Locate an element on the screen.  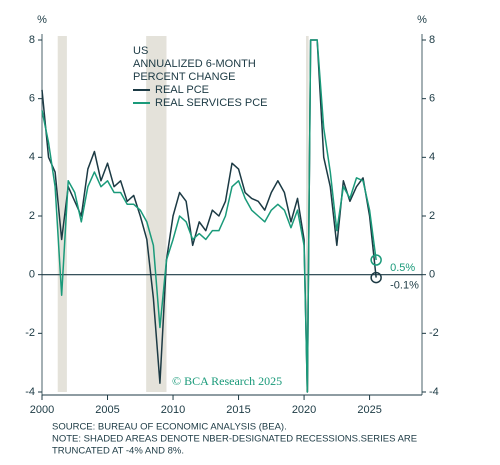
y-tick-label: 2 is located at coordinates (32, 216).